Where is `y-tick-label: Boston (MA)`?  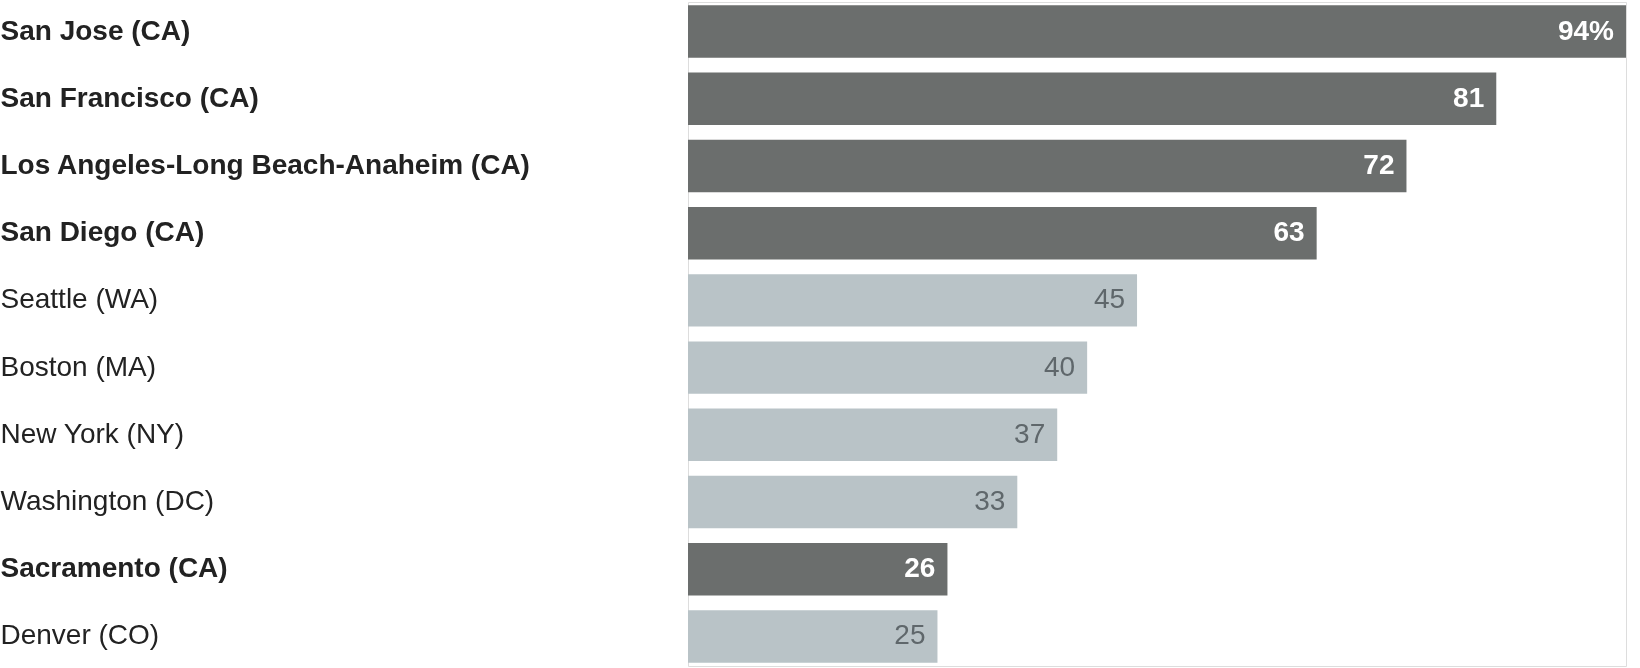 y-tick-label: Boston (MA) is located at coordinates (78, 366).